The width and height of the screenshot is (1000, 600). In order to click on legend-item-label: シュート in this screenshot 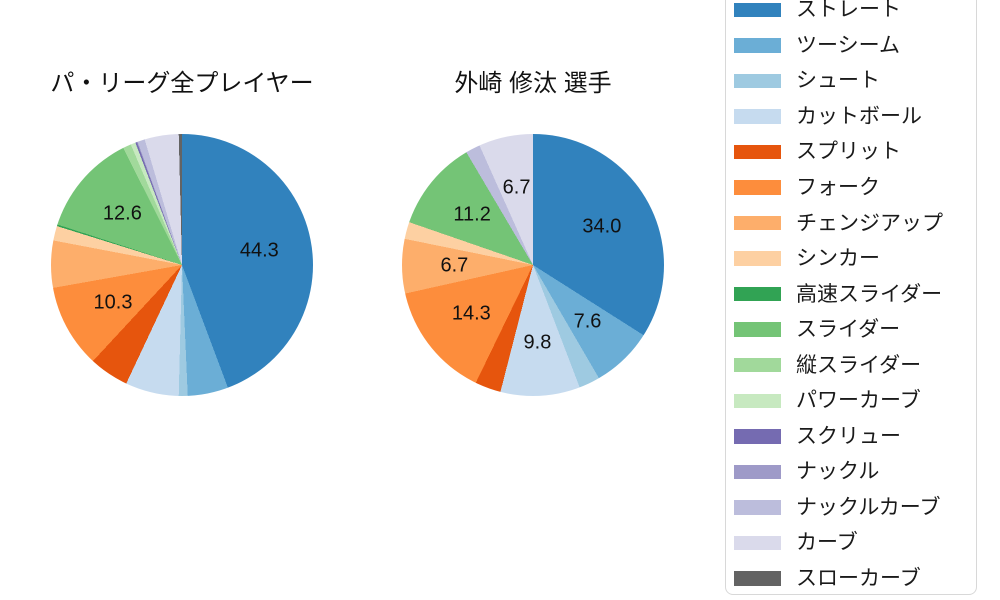, I will do `click(838, 81)`.